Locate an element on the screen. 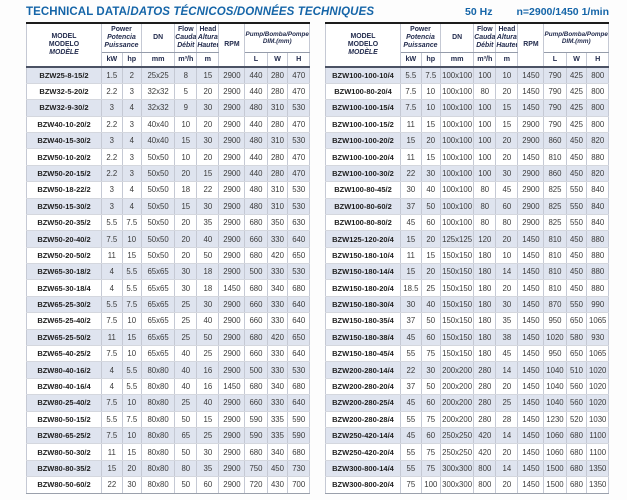 The image size is (627, 500). cell-value: 18 is located at coordinates (208, 288).